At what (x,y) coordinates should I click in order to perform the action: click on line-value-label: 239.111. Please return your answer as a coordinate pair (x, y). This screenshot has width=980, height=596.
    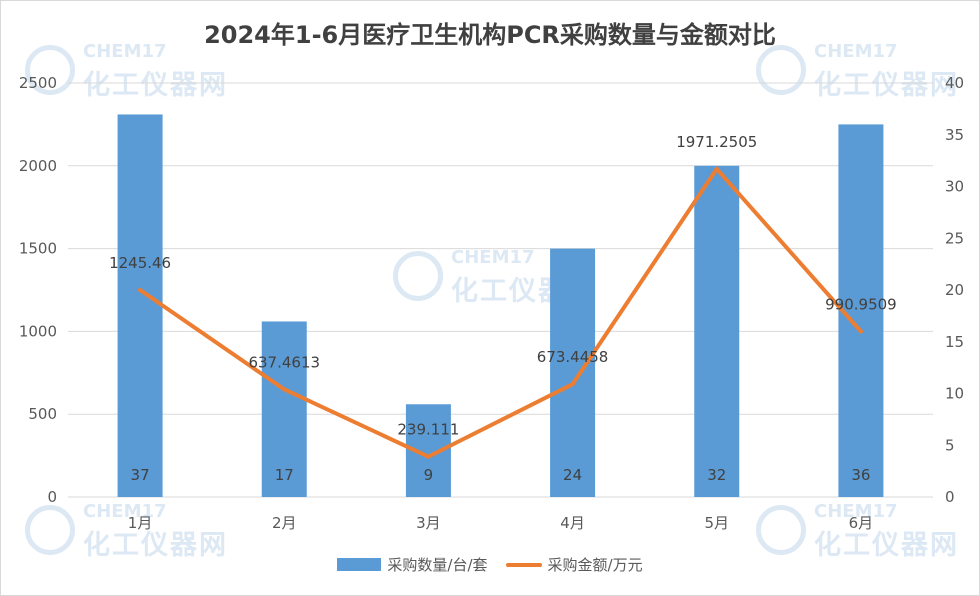
    Looking at the image, I should click on (428, 430).